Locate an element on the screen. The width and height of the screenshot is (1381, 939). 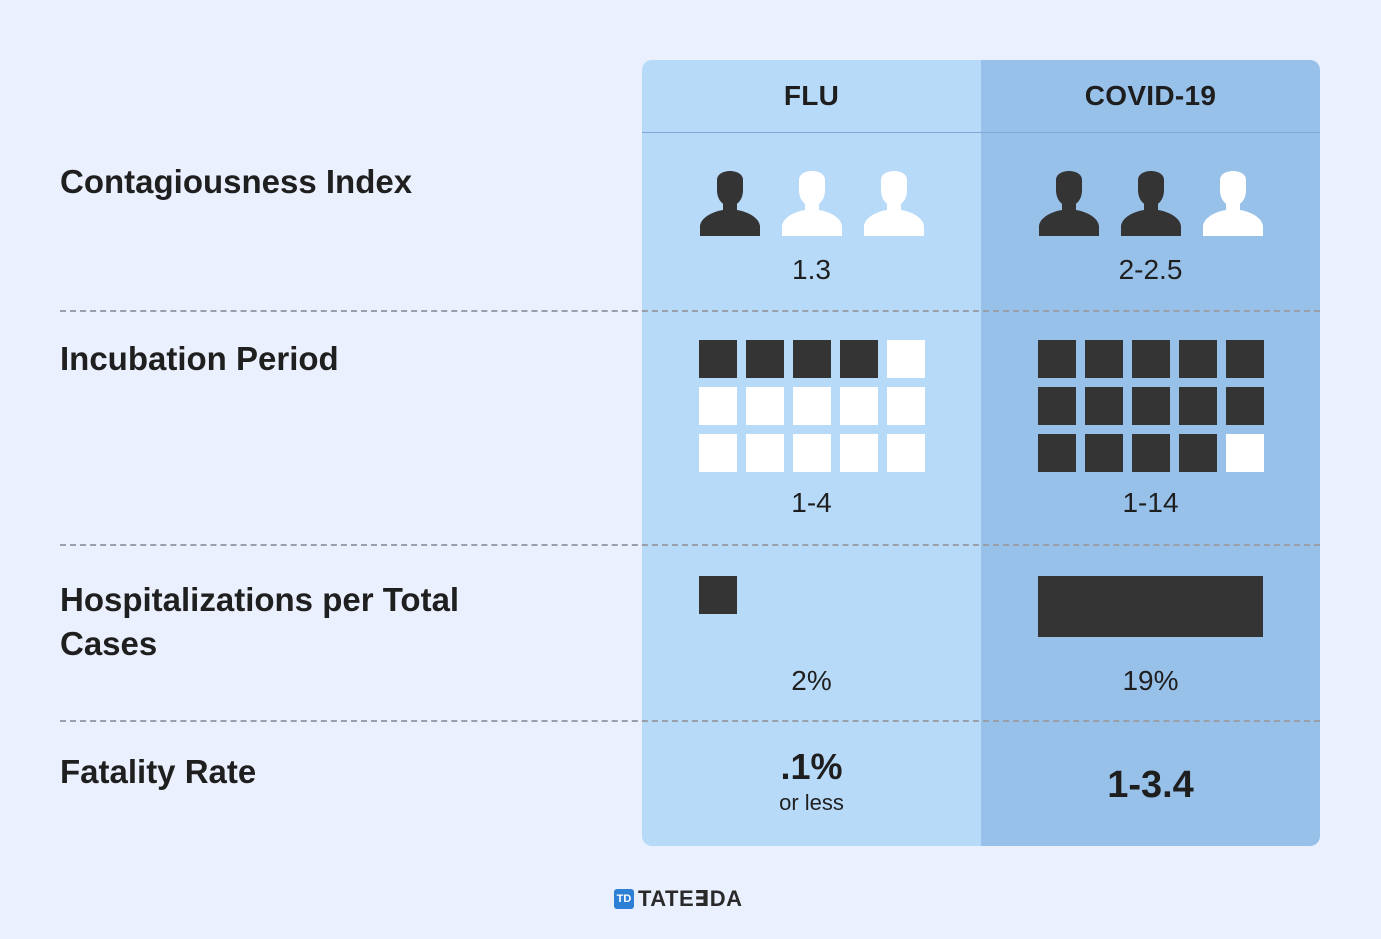
contagiousness-label: Contagiousness Index is located at coordinates (236, 181).